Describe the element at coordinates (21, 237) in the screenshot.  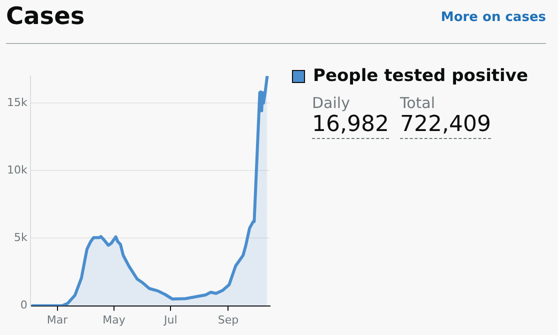
I see `y-tick-label: 5k` at that location.